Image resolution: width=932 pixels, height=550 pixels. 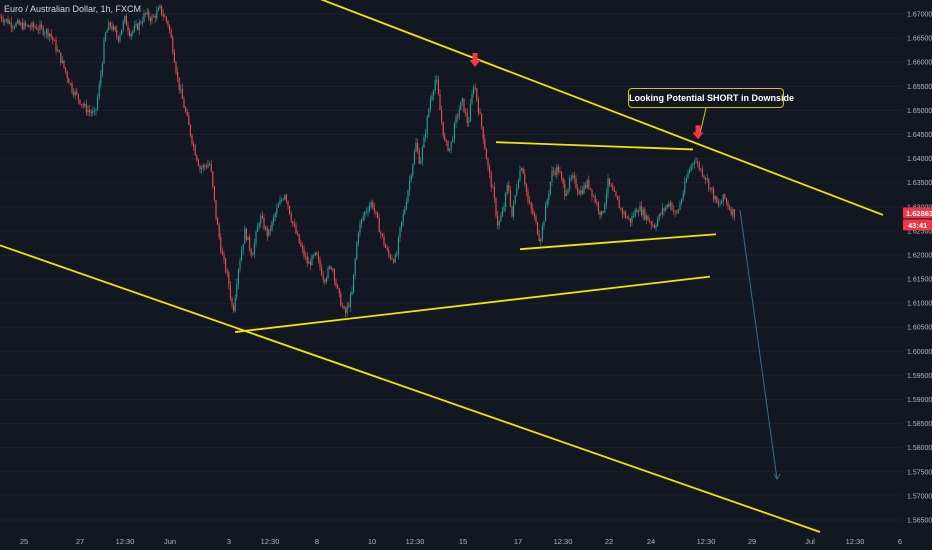 I want to click on x-axis-bg, so click(x=466, y=541).